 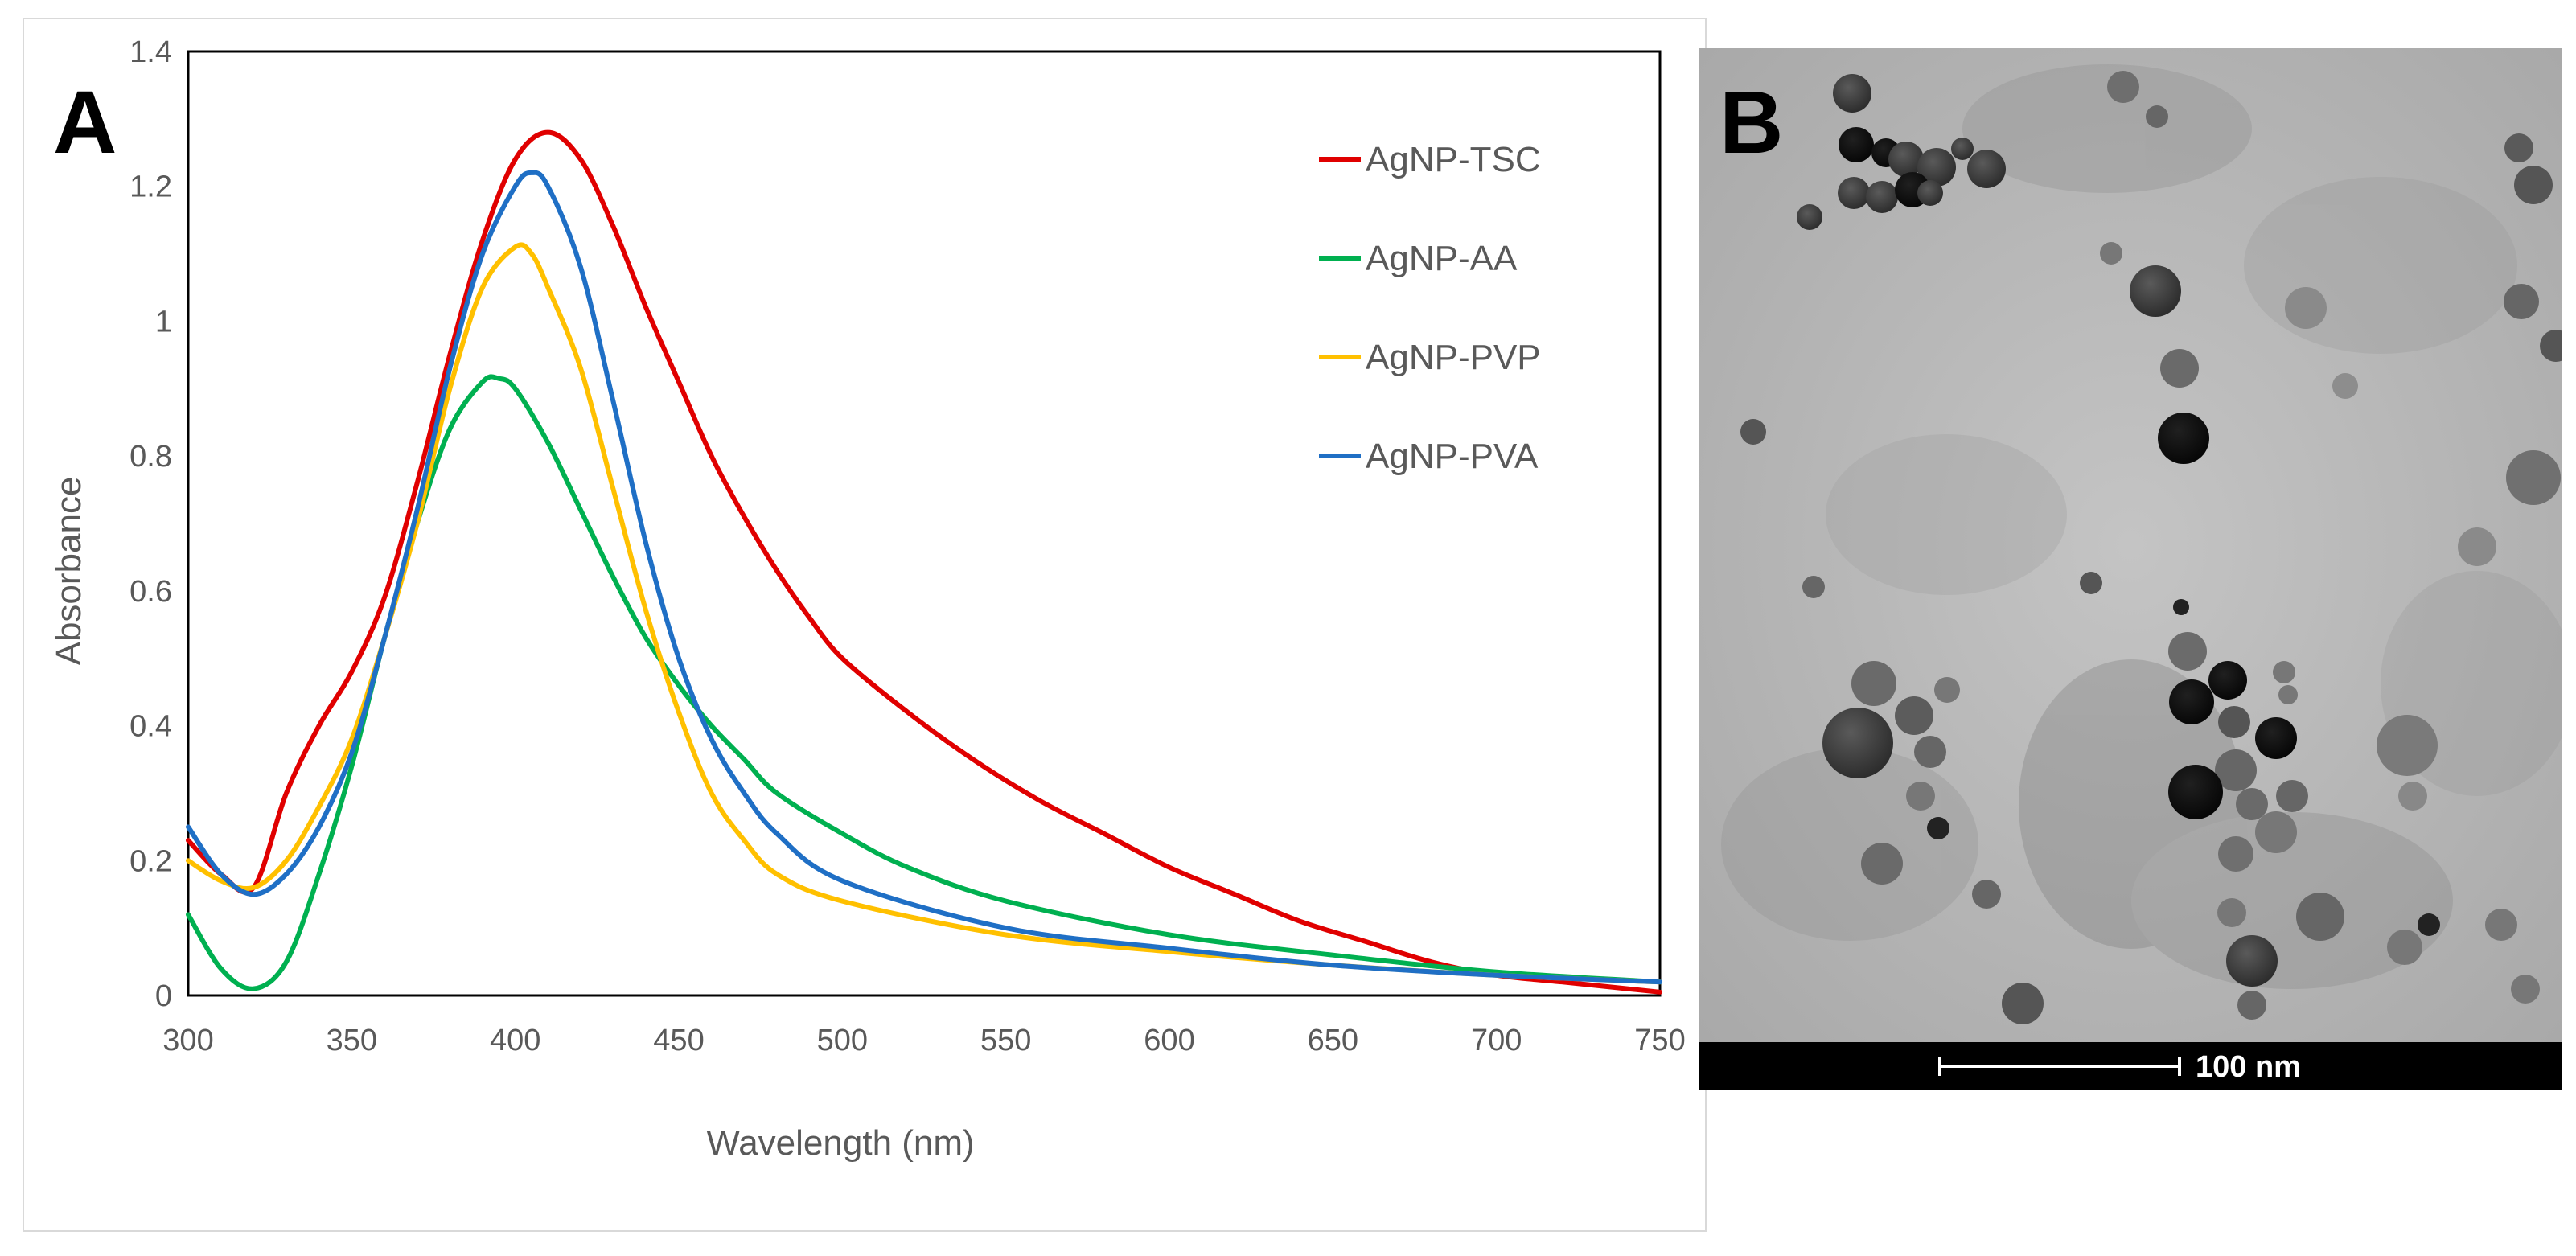 I want to click on y-tick-label: 0.2, so click(x=150, y=861).